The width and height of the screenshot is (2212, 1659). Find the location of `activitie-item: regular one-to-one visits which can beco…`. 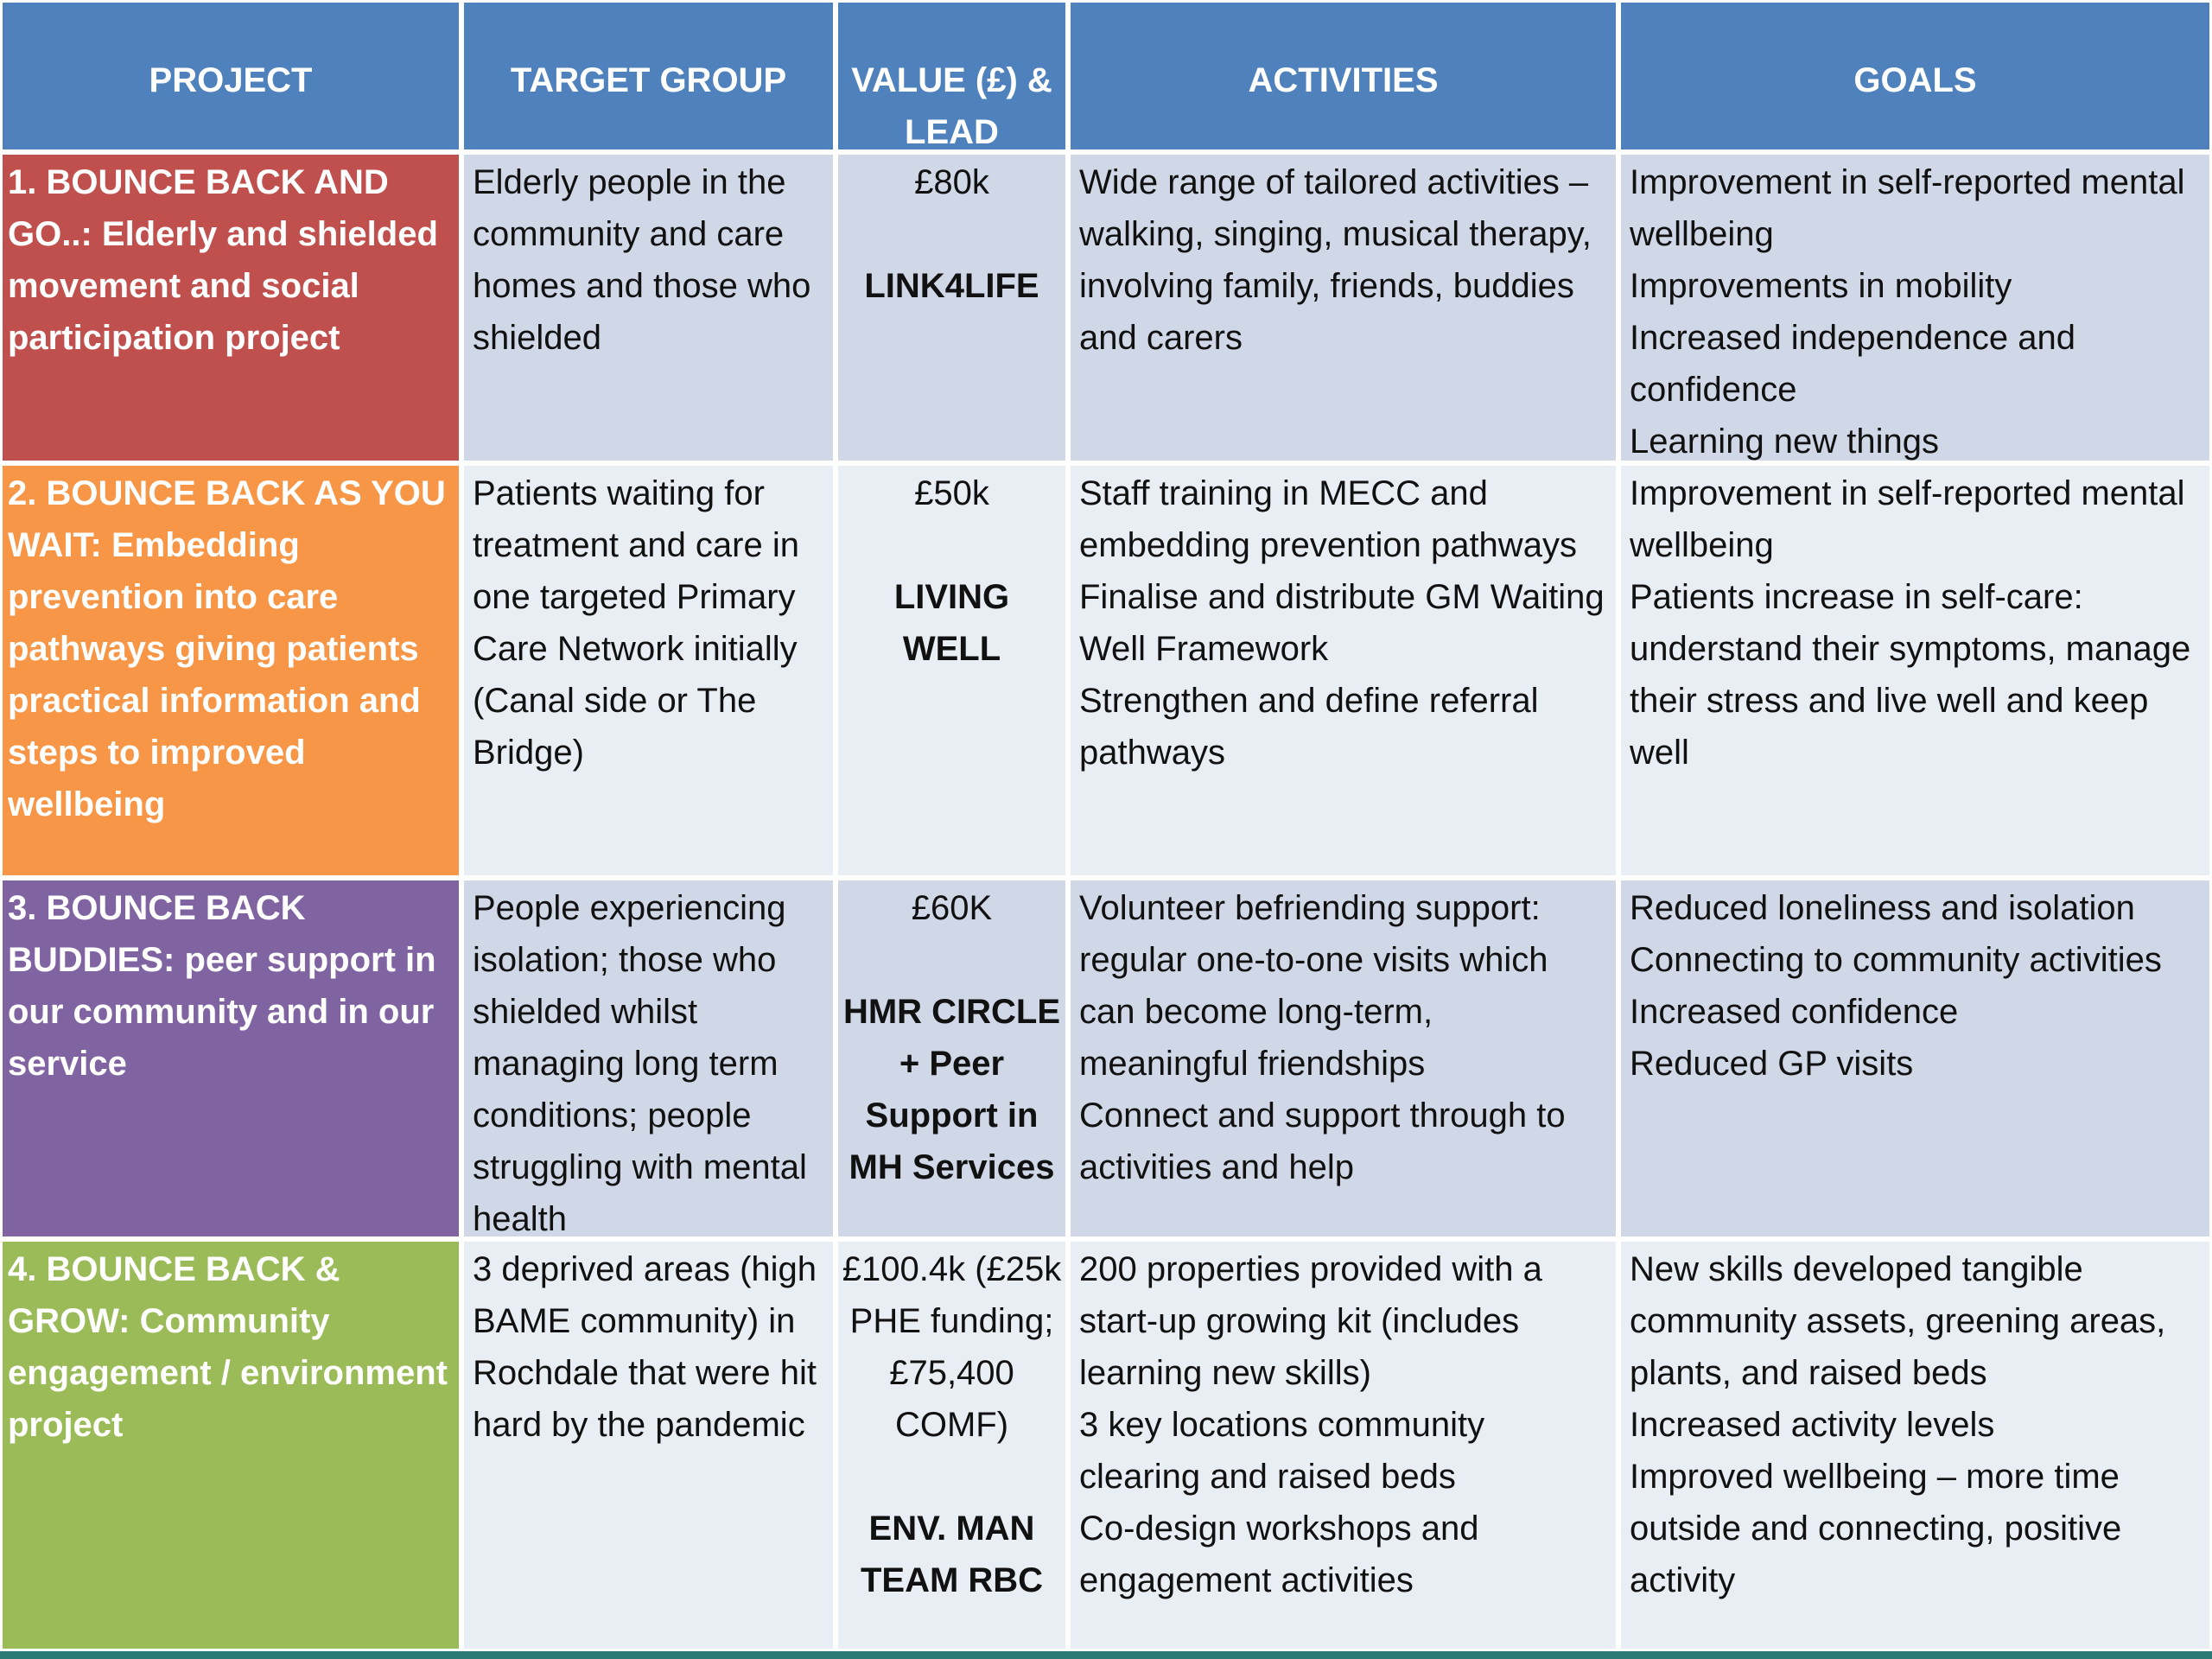

activitie-item: regular one-to-one visits which can beco… is located at coordinates (1313, 1012).